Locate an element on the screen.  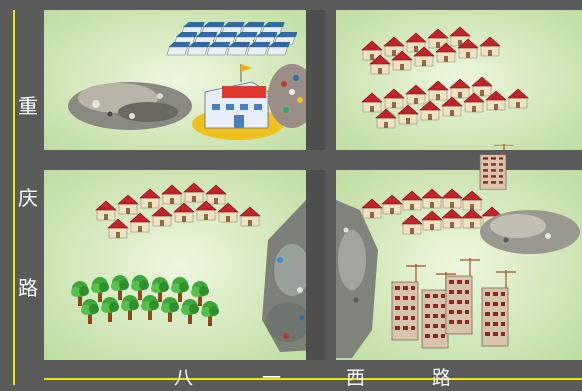
horizontal-road-label-2: 一 is located at coordinates (272, 378).